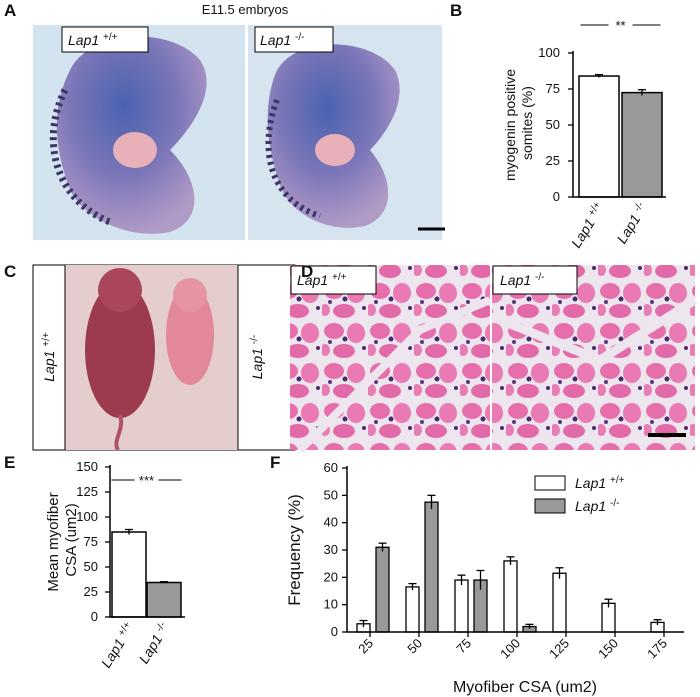  What do you see at coordinates (307, 271) in the screenshot?
I see `panel-letter: D` at bounding box center [307, 271].